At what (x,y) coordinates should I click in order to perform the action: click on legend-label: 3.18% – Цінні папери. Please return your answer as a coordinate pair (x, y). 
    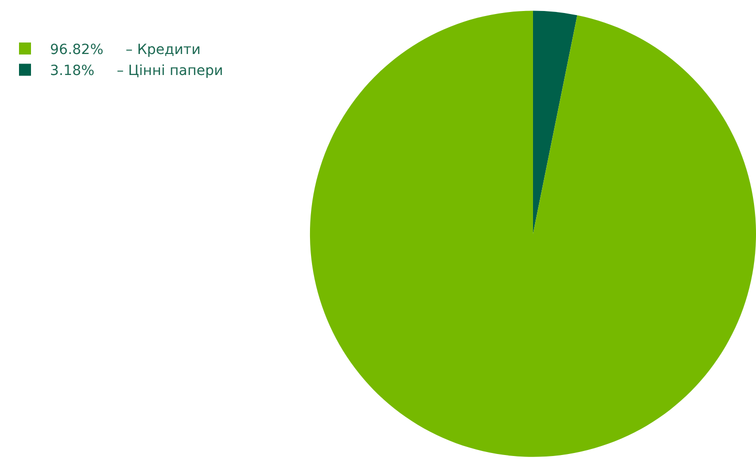
    Looking at the image, I should click on (137, 71).